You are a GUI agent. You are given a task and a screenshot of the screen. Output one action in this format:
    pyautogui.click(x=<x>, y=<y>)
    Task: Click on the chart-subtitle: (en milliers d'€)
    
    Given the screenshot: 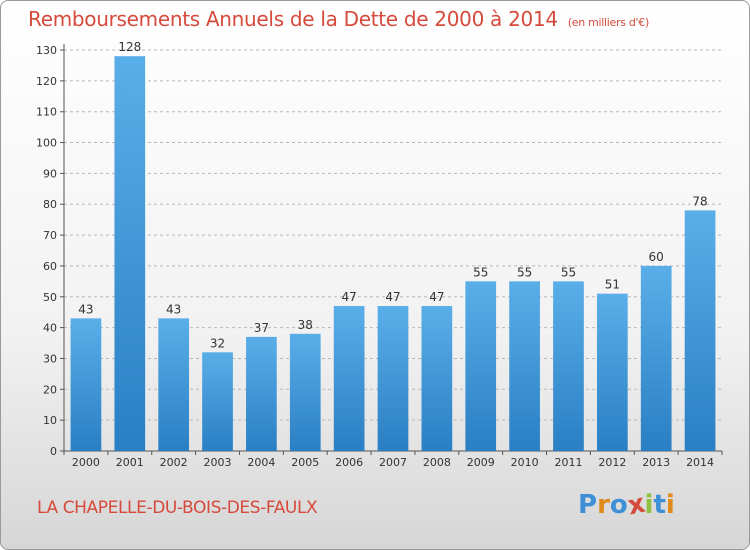 What is the action you would take?
    pyautogui.click(x=608, y=22)
    